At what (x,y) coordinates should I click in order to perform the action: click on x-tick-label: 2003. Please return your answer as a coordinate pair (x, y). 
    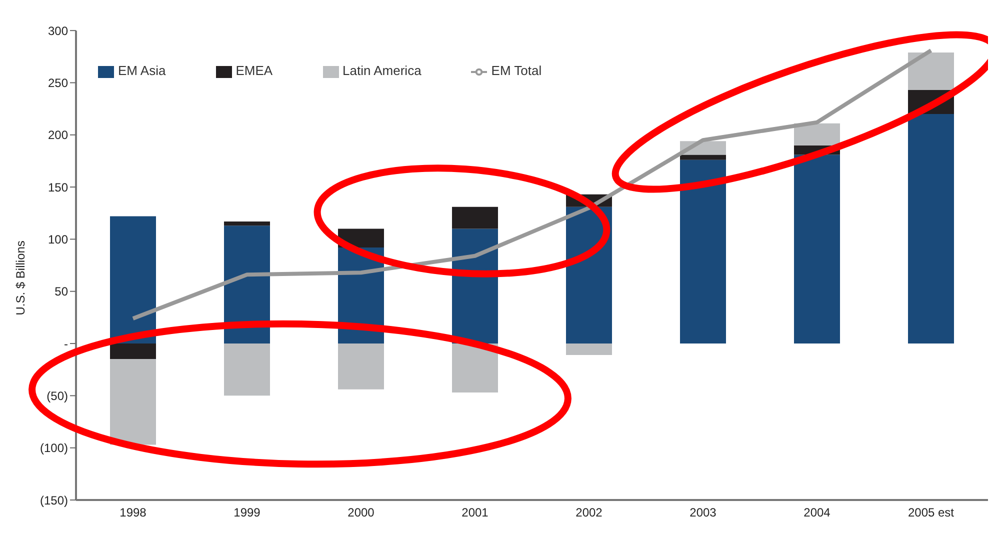
    Looking at the image, I should click on (703, 513).